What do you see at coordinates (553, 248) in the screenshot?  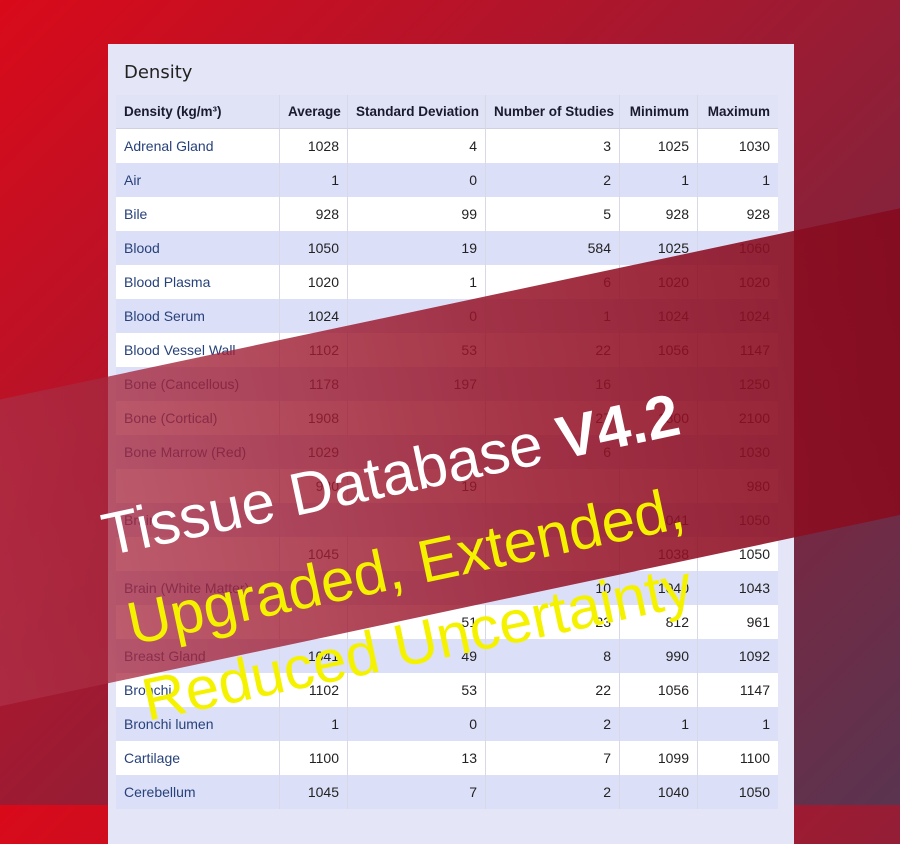 I see `cell-studies: 584` at bounding box center [553, 248].